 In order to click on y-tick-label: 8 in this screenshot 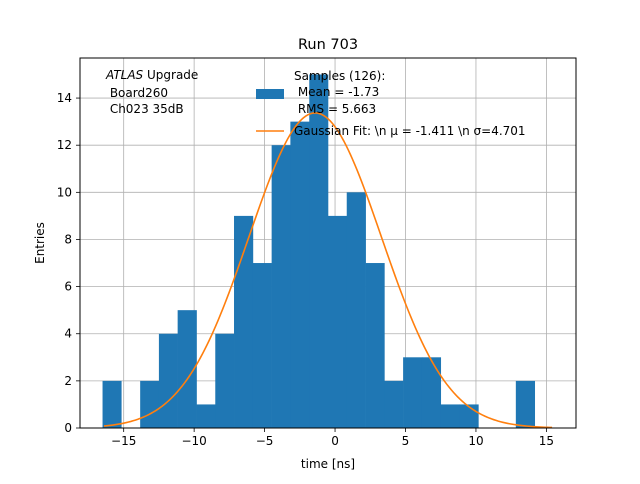, I will do `click(68, 239)`.